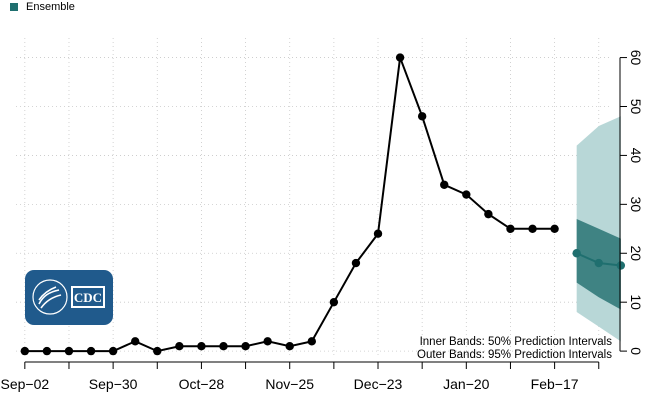  I want to click on y-tick-label: 20, so click(636, 253).